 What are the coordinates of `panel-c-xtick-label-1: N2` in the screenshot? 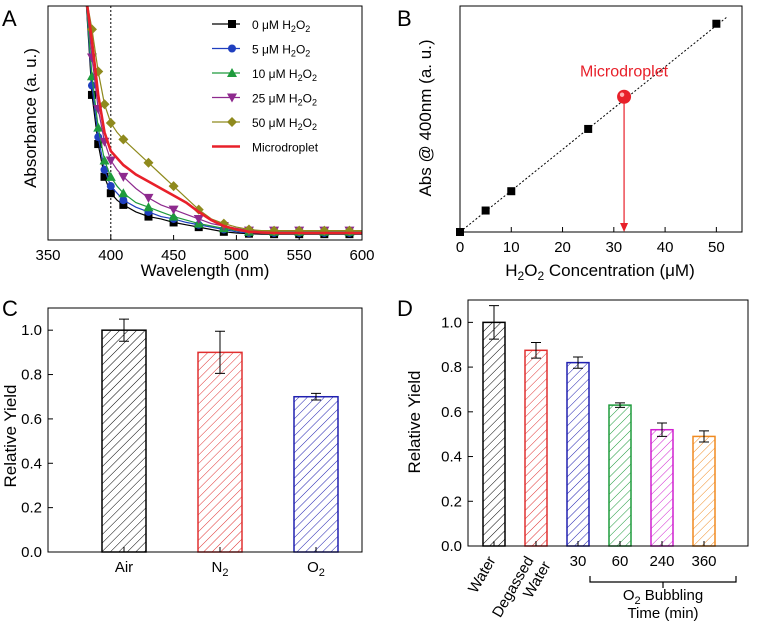 It's located at (220, 569).